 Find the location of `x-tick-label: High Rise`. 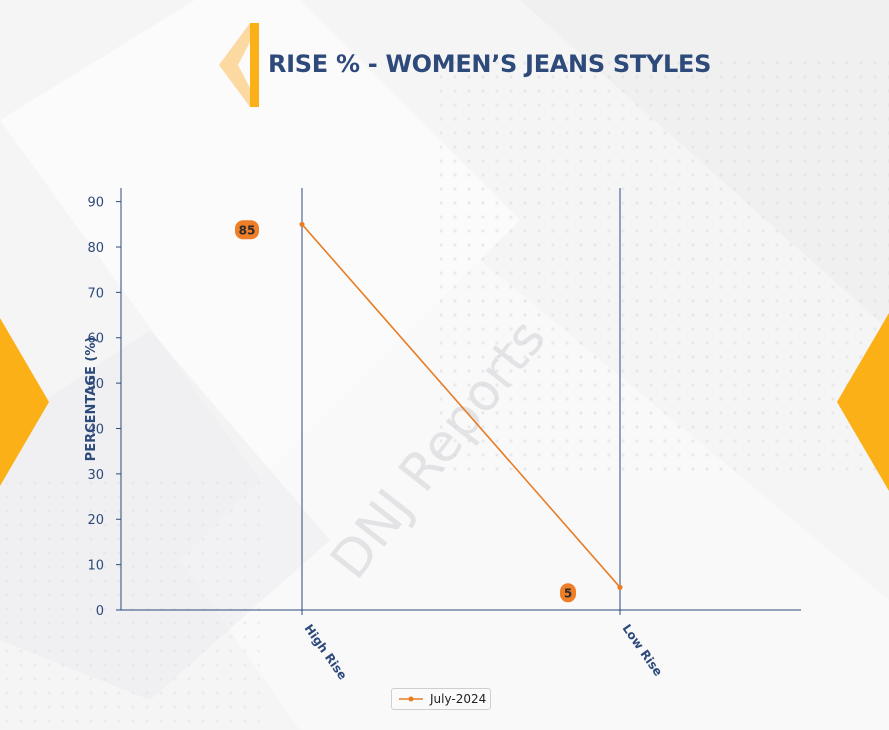

x-tick-label: High Rise is located at coordinates (326, 652).